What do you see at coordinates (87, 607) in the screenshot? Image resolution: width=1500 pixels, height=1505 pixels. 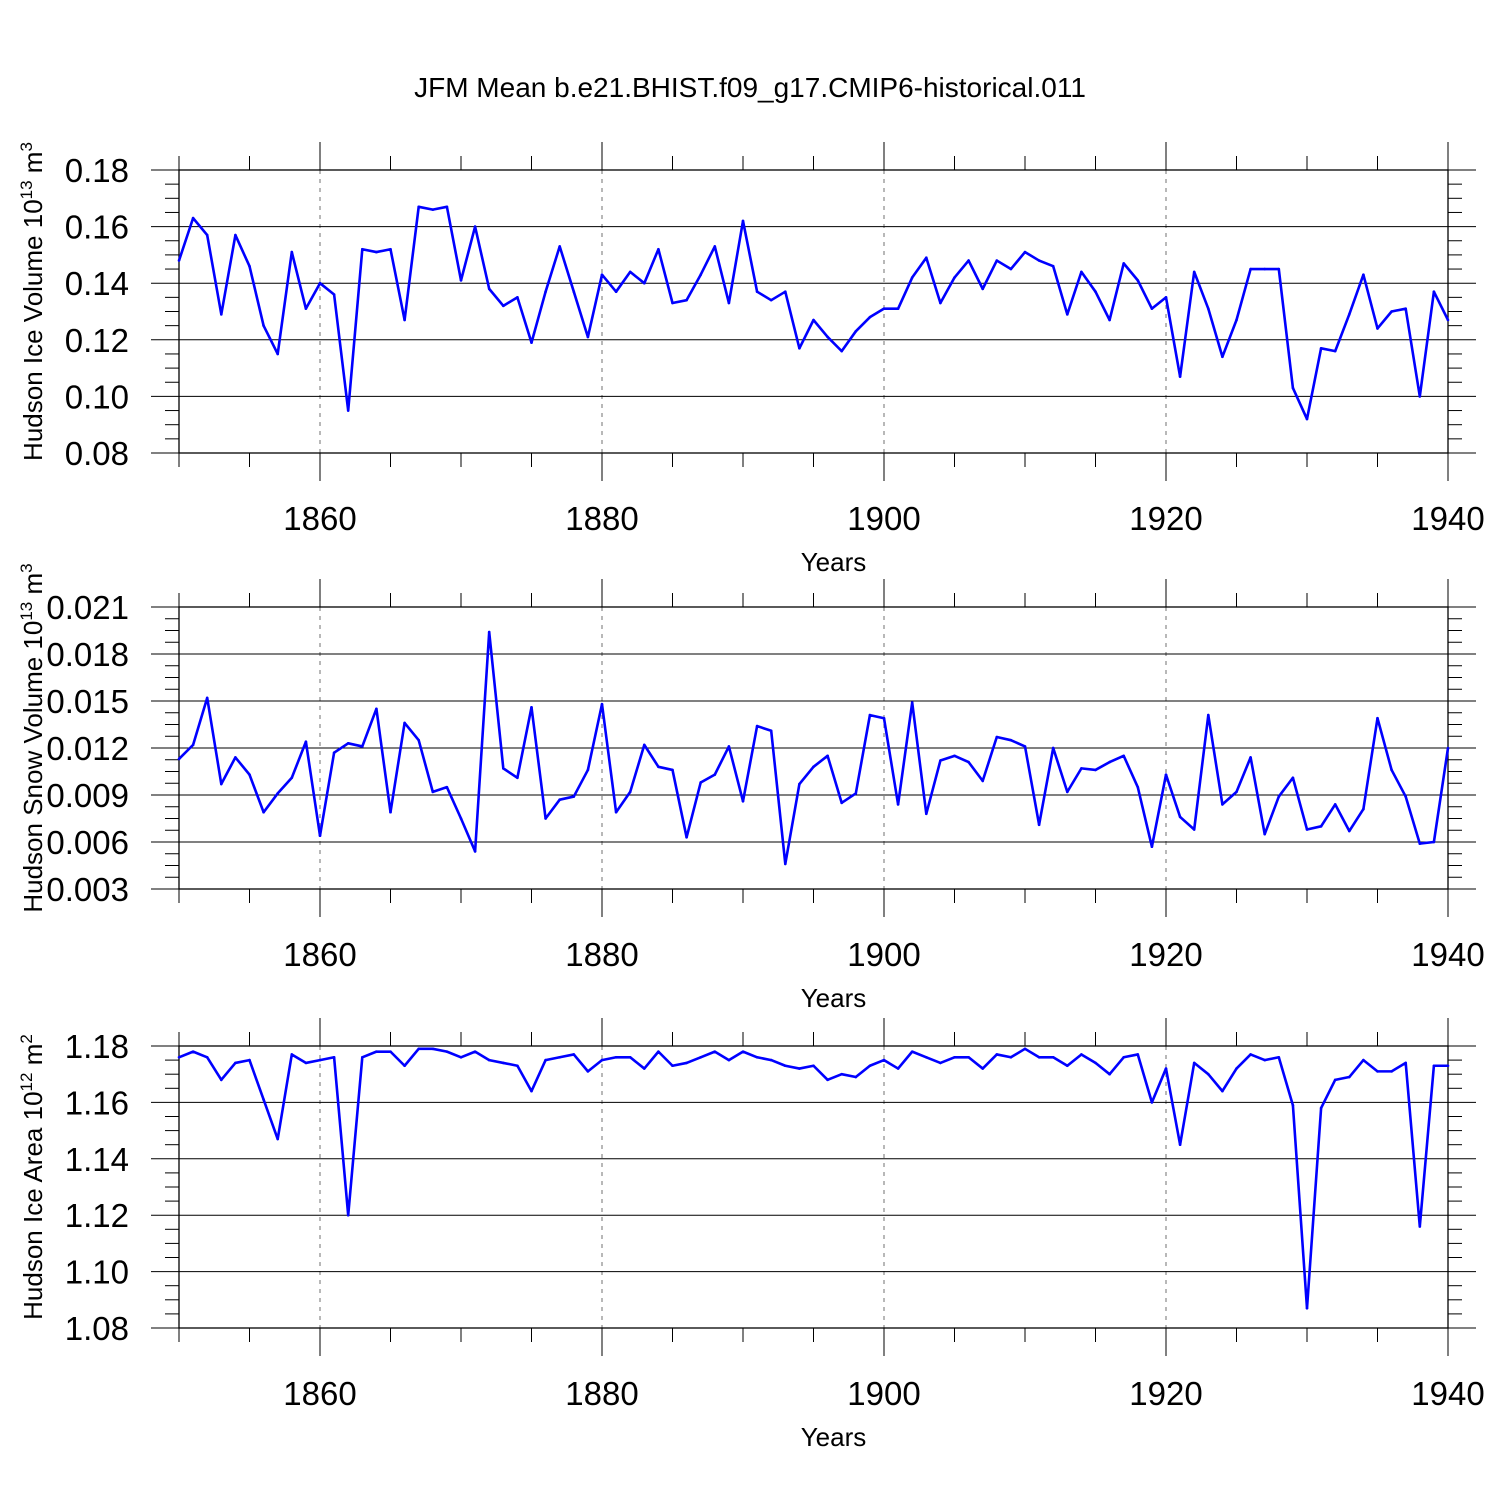 I see `y-tick-label: 0.021` at bounding box center [87, 607].